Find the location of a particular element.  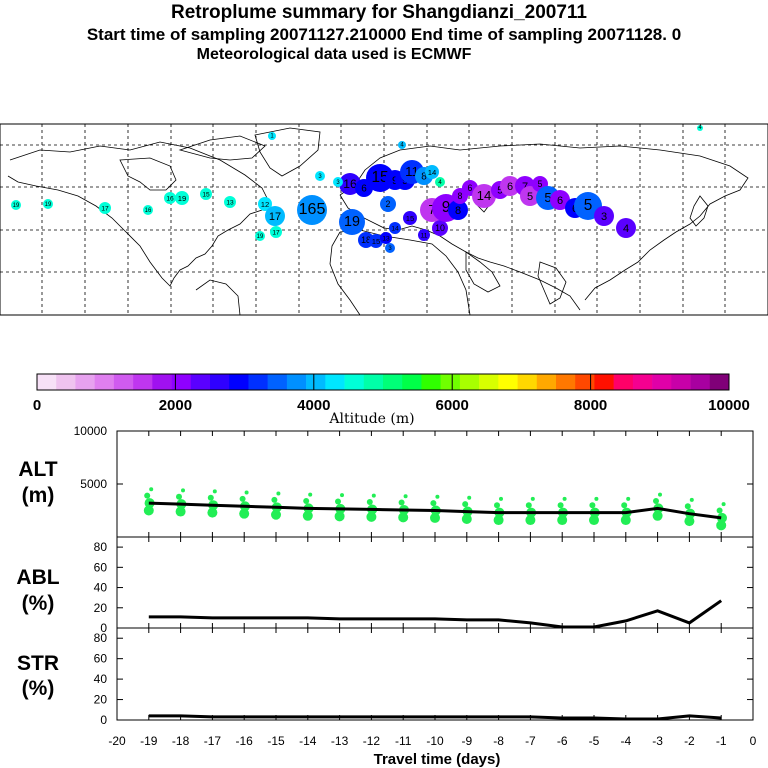

x-tick-label: -17 is located at coordinates (213, 741).